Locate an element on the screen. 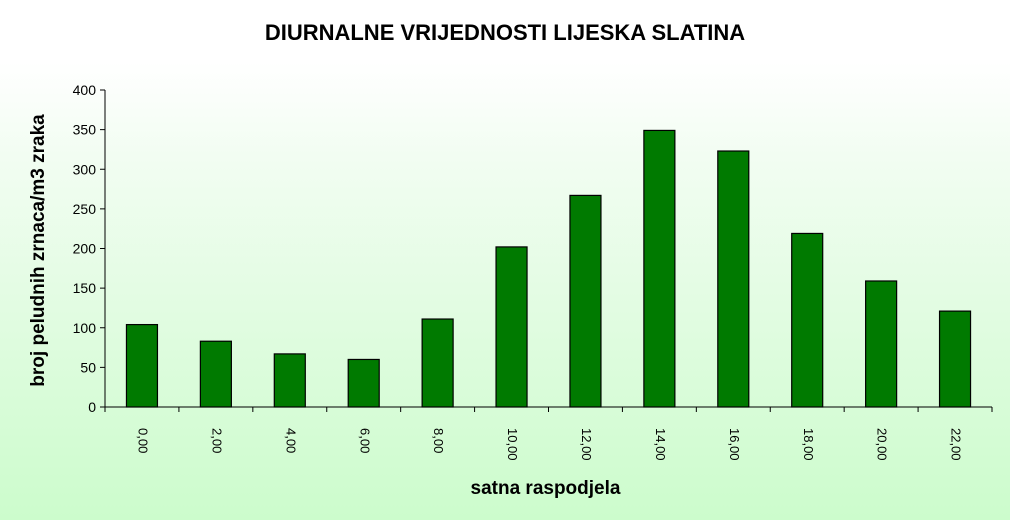  x-tick-label: 22,00 is located at coordinates (956, 444).